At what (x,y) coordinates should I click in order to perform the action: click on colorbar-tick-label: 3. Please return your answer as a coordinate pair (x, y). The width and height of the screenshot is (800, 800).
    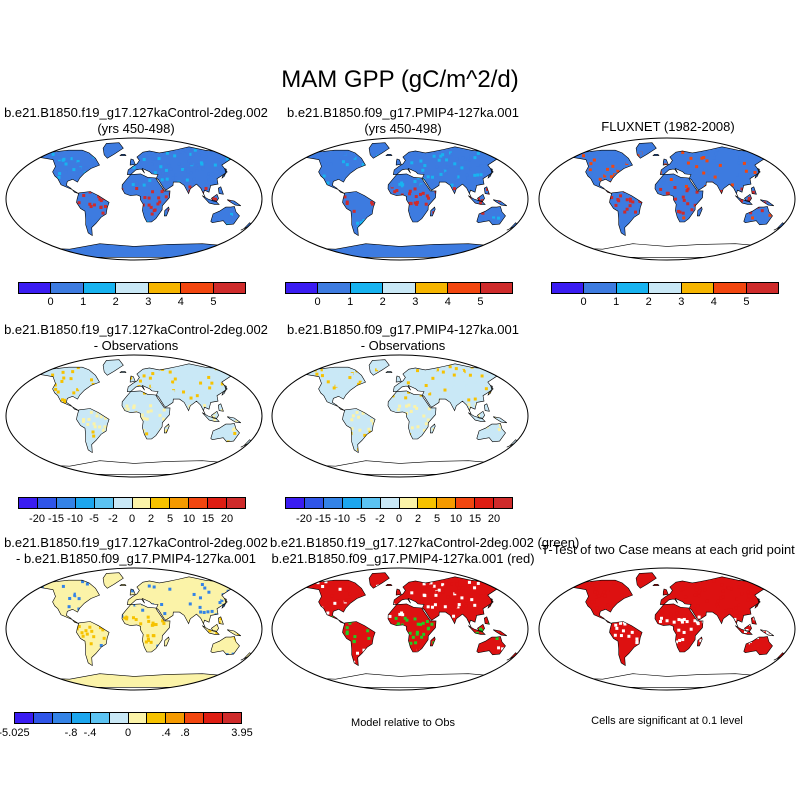
    Looking at the image, I should click on (415, 302).